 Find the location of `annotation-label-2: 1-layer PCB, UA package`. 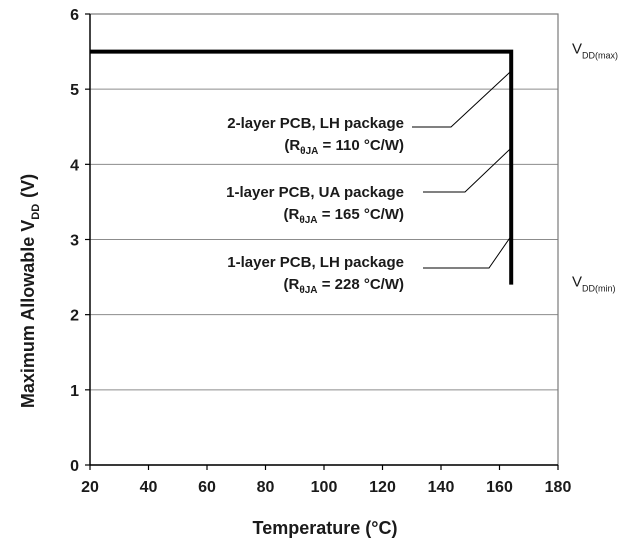

annotation-label-2: 1-layer PCB, UA package is located at coordinates (315, 192).